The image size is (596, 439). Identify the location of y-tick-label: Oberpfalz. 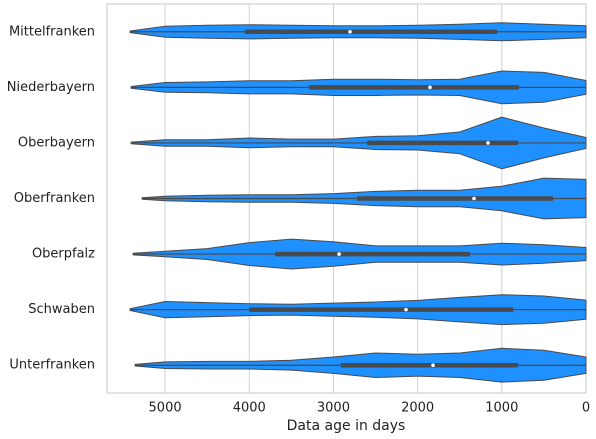
(63, 254).